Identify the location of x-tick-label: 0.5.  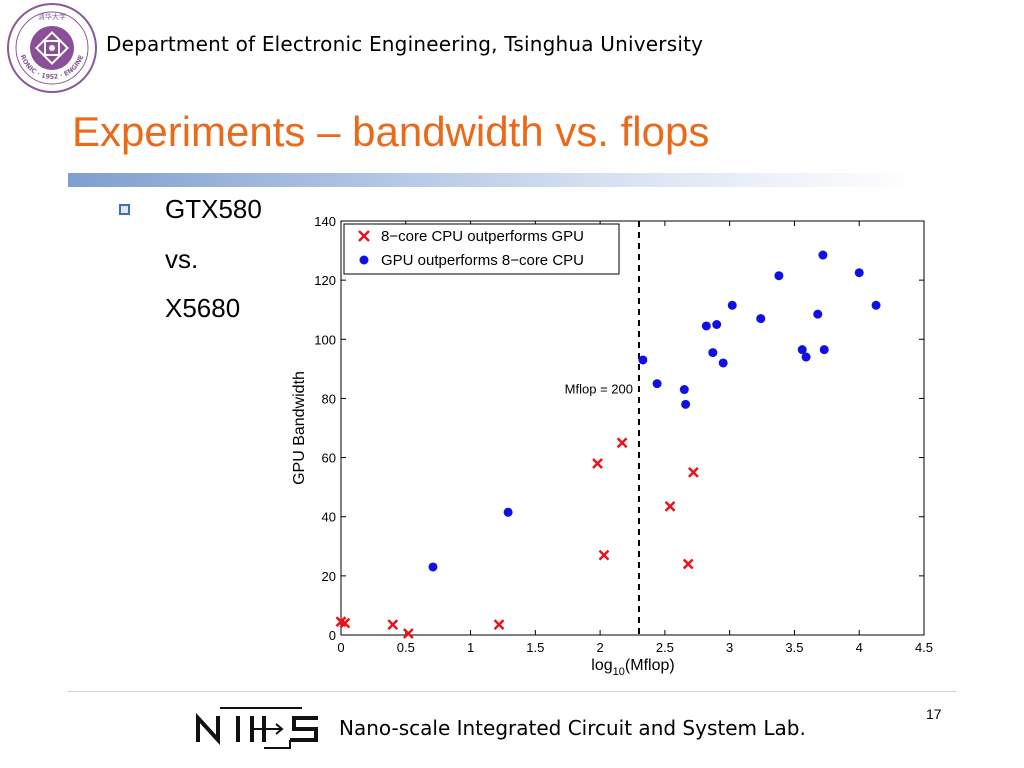
(406, 647).